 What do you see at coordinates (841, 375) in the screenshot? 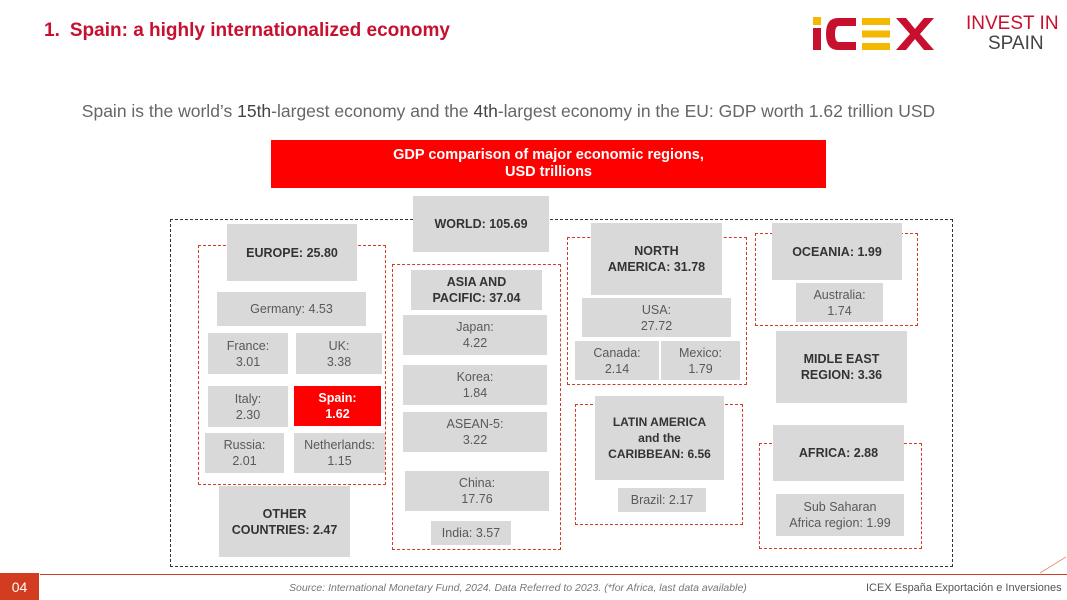
I see `me-line2: REGION: 3.36` at bounding box center [841, 375].